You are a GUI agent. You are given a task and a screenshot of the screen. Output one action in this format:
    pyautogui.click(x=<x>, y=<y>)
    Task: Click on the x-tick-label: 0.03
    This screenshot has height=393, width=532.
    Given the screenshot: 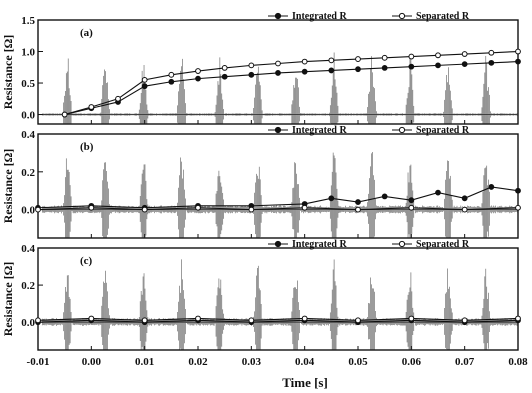 What is the action you would take?
    pyautogui.click(x=252, y=362)
    